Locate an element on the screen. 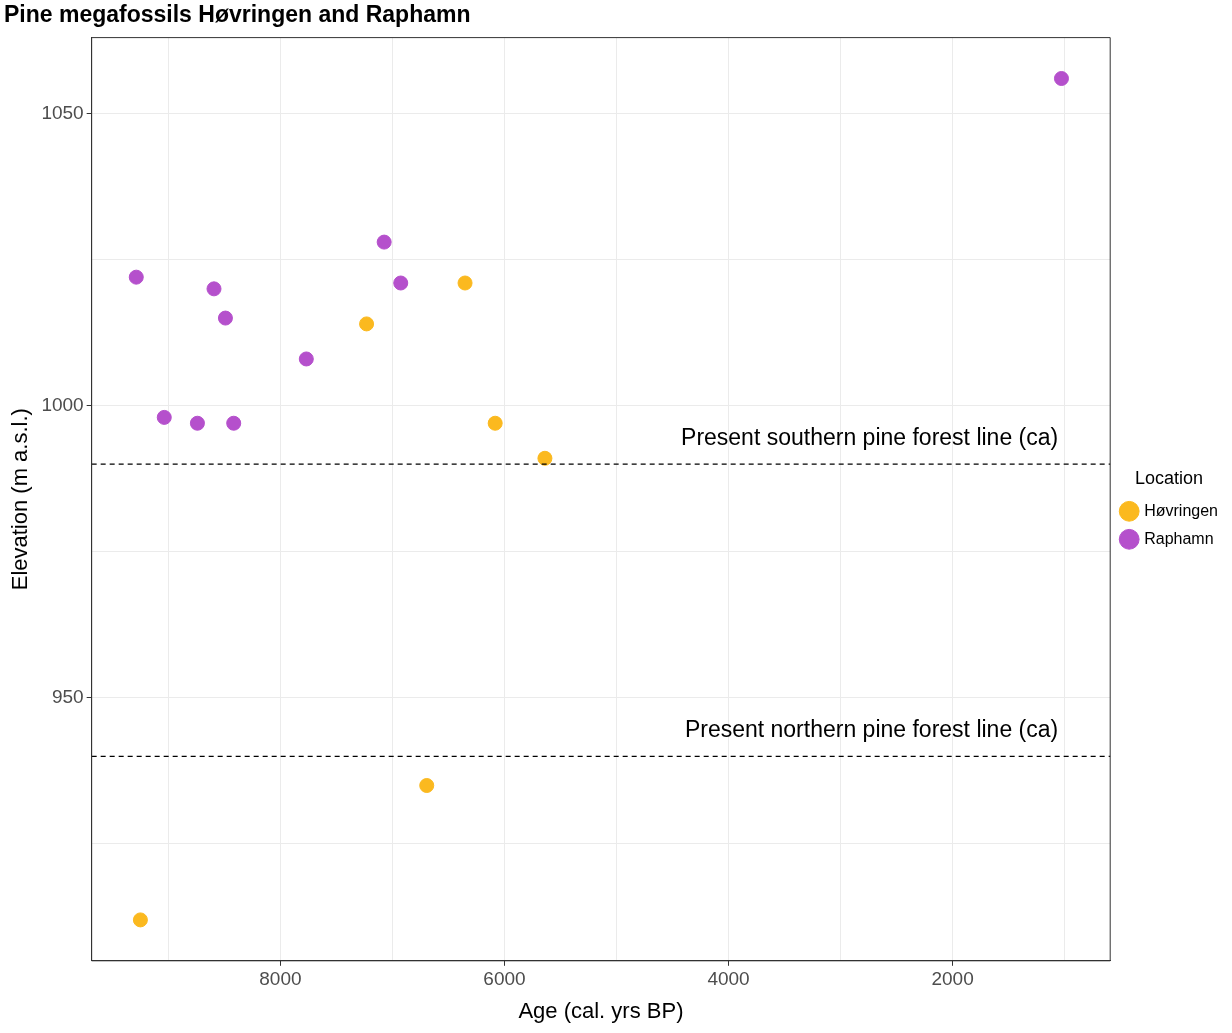  x-tick-label: 2000 is located at coordinates (952, 979).